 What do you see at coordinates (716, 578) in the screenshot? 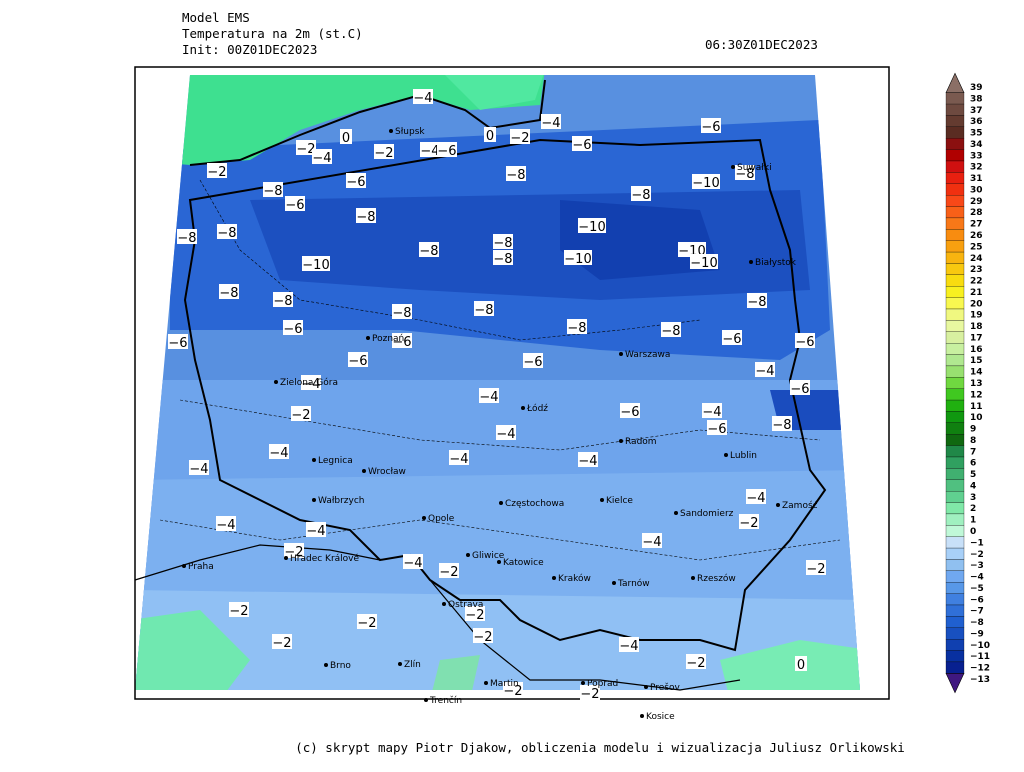
I see `city-name: Rzeszów` at bounding box center [716, 578].